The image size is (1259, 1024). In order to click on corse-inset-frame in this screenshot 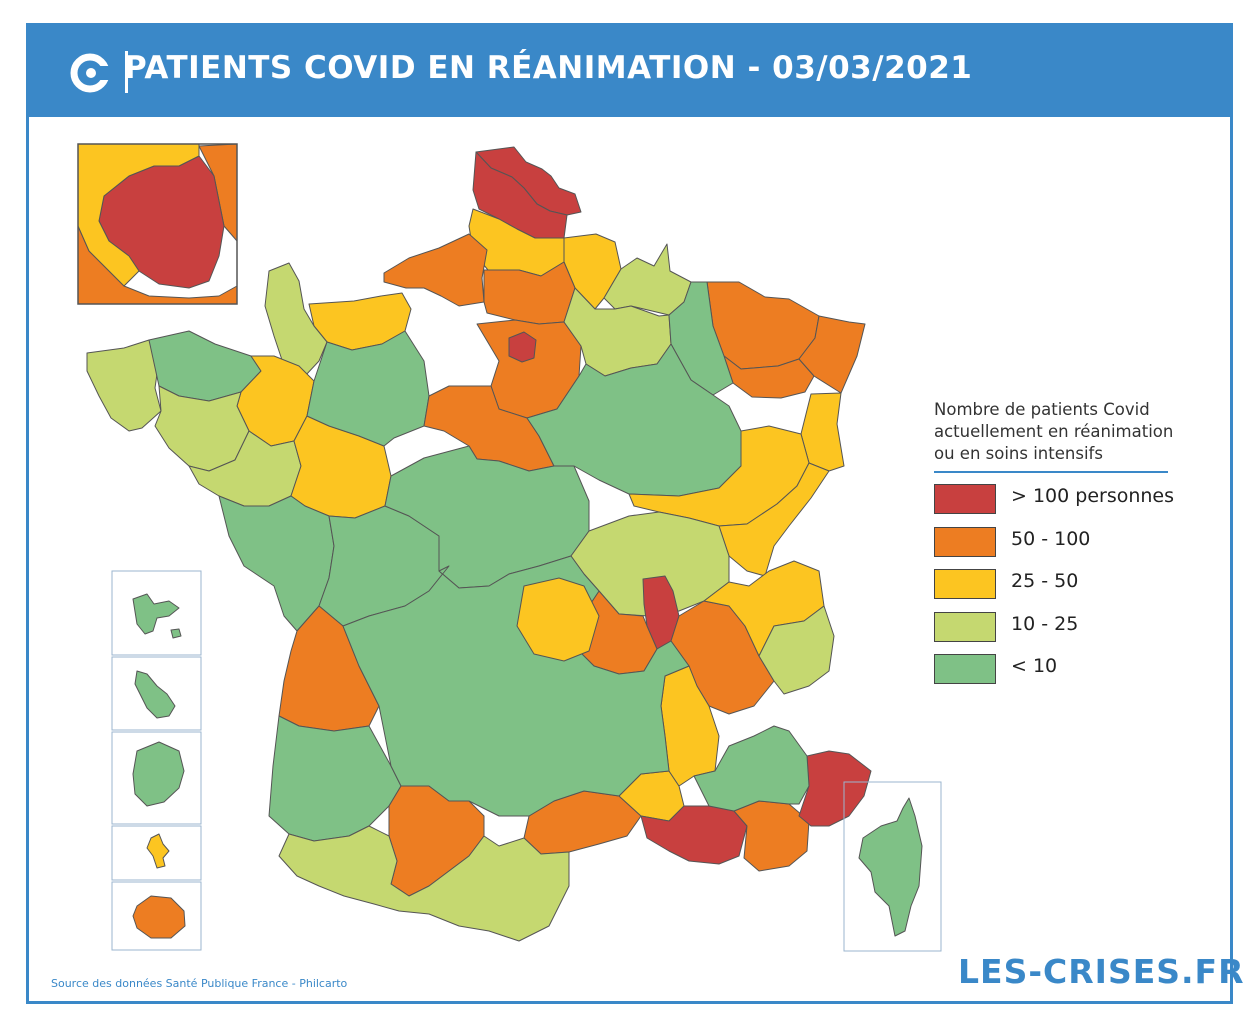, I will do `click(892, 866)`.